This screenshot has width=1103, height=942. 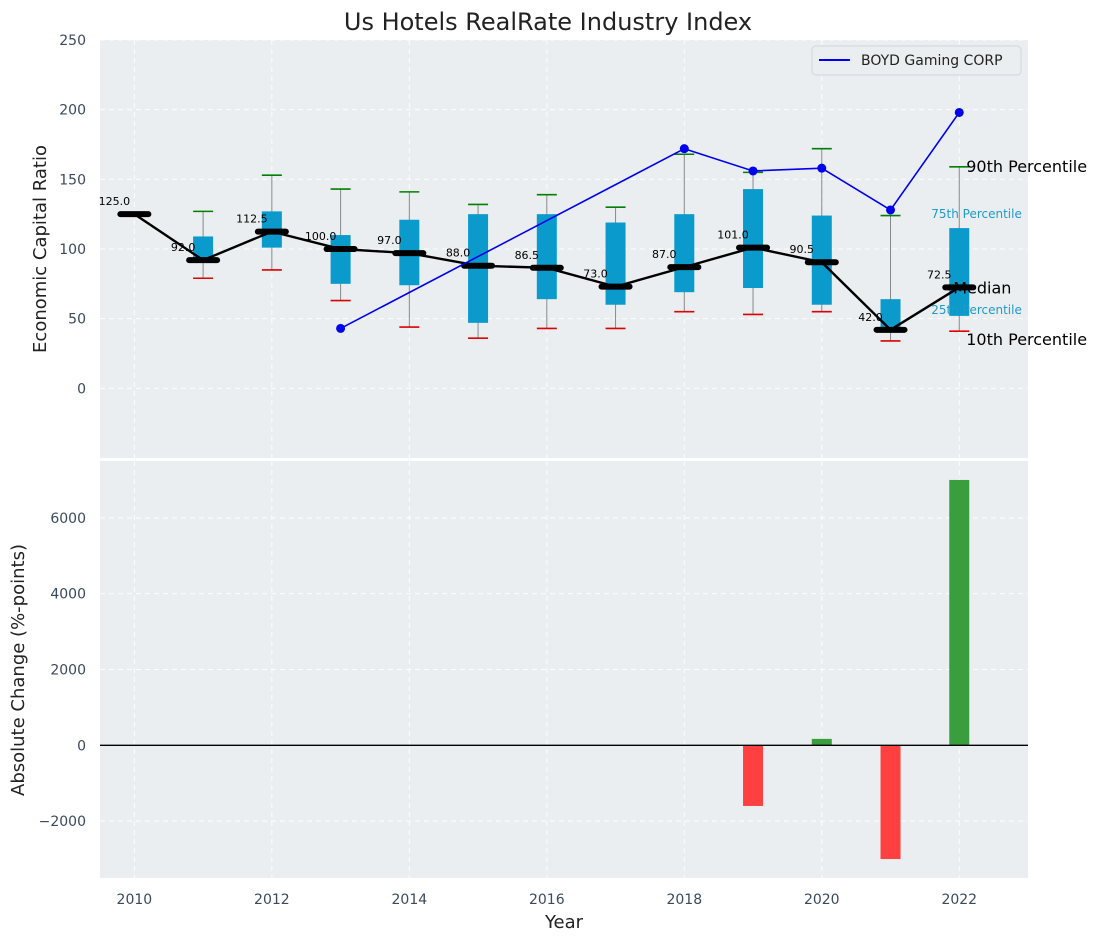 I want to click on x-tick-label: 2016, so click(x=547, y=900).